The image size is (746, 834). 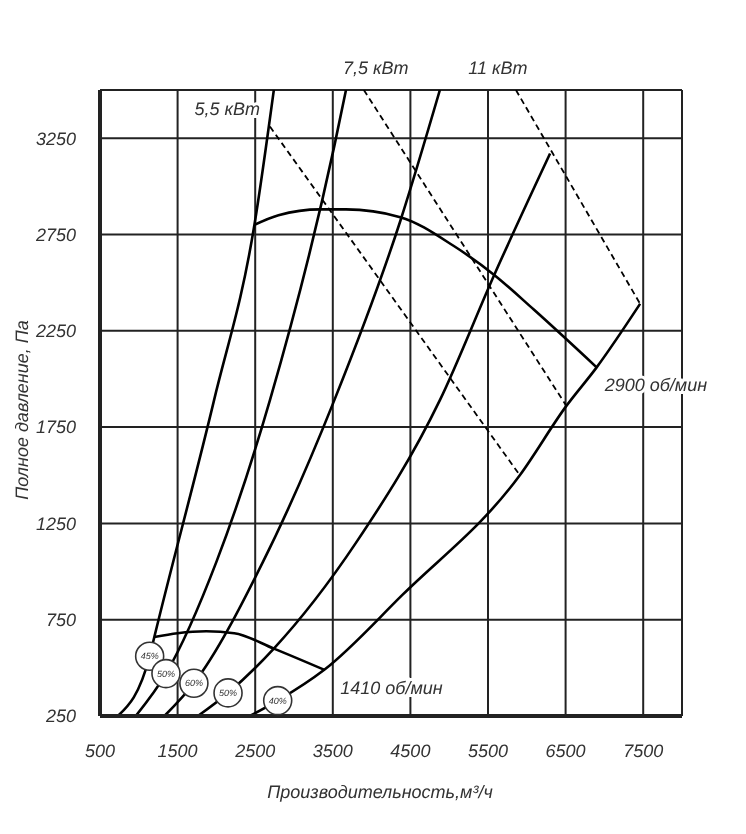 I want to click on y-axis-title: Полное давление, Па, so click(x=22, y=410).